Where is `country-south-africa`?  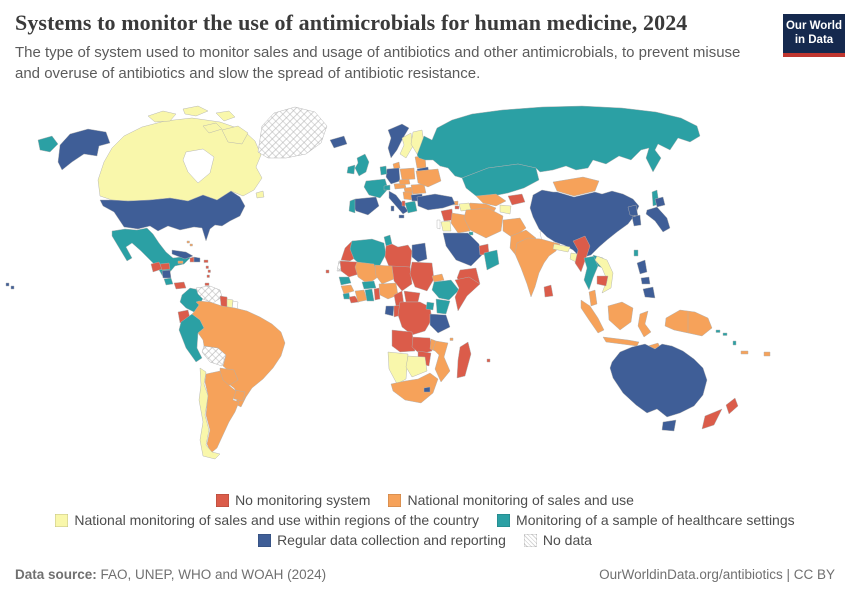 country-south-africa is located at coordinates (414, 388).